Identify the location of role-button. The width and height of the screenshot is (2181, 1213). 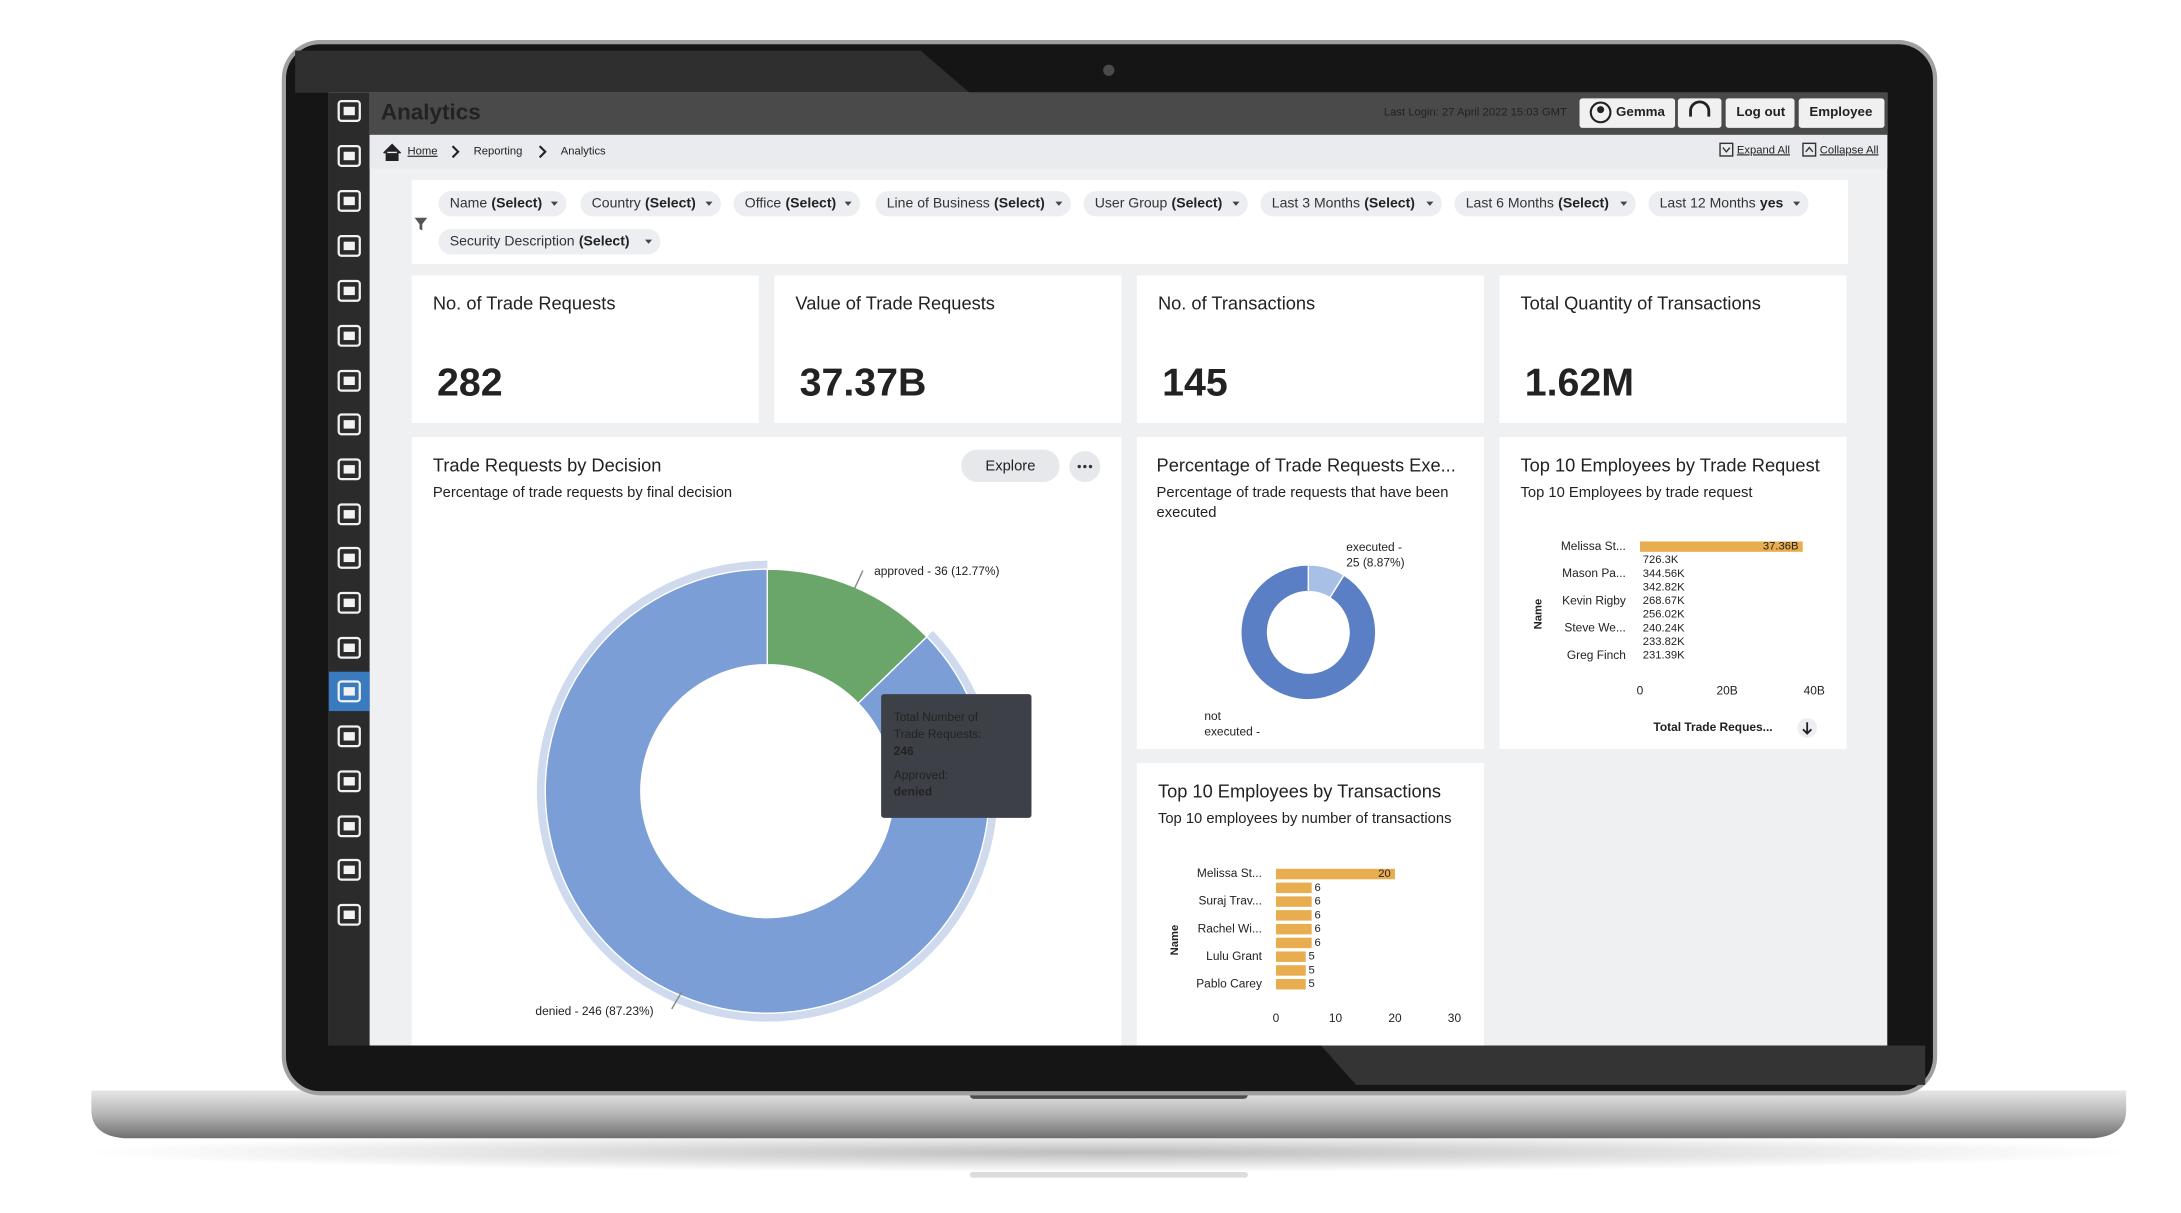
(1841, 113).